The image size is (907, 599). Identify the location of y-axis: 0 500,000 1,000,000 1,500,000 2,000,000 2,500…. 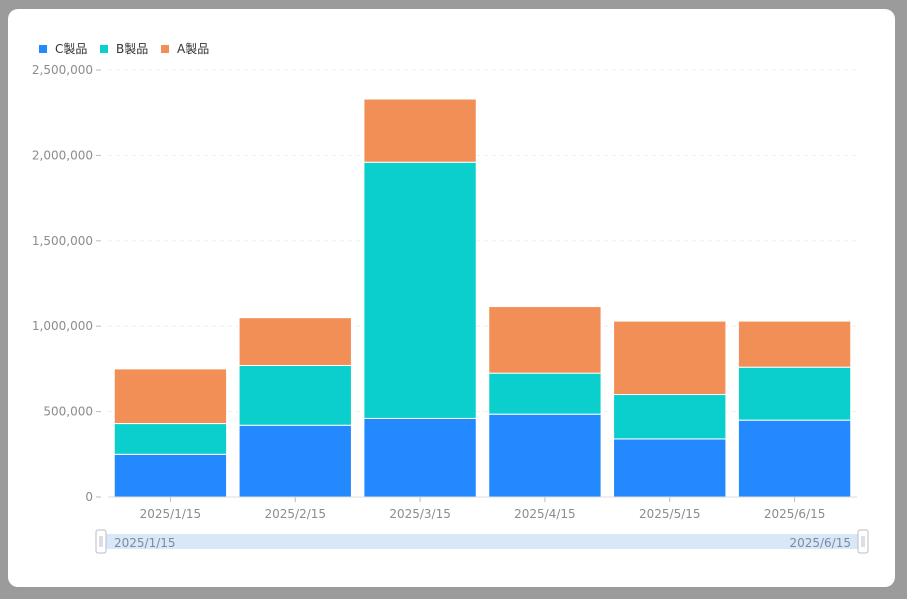
(66, 283).